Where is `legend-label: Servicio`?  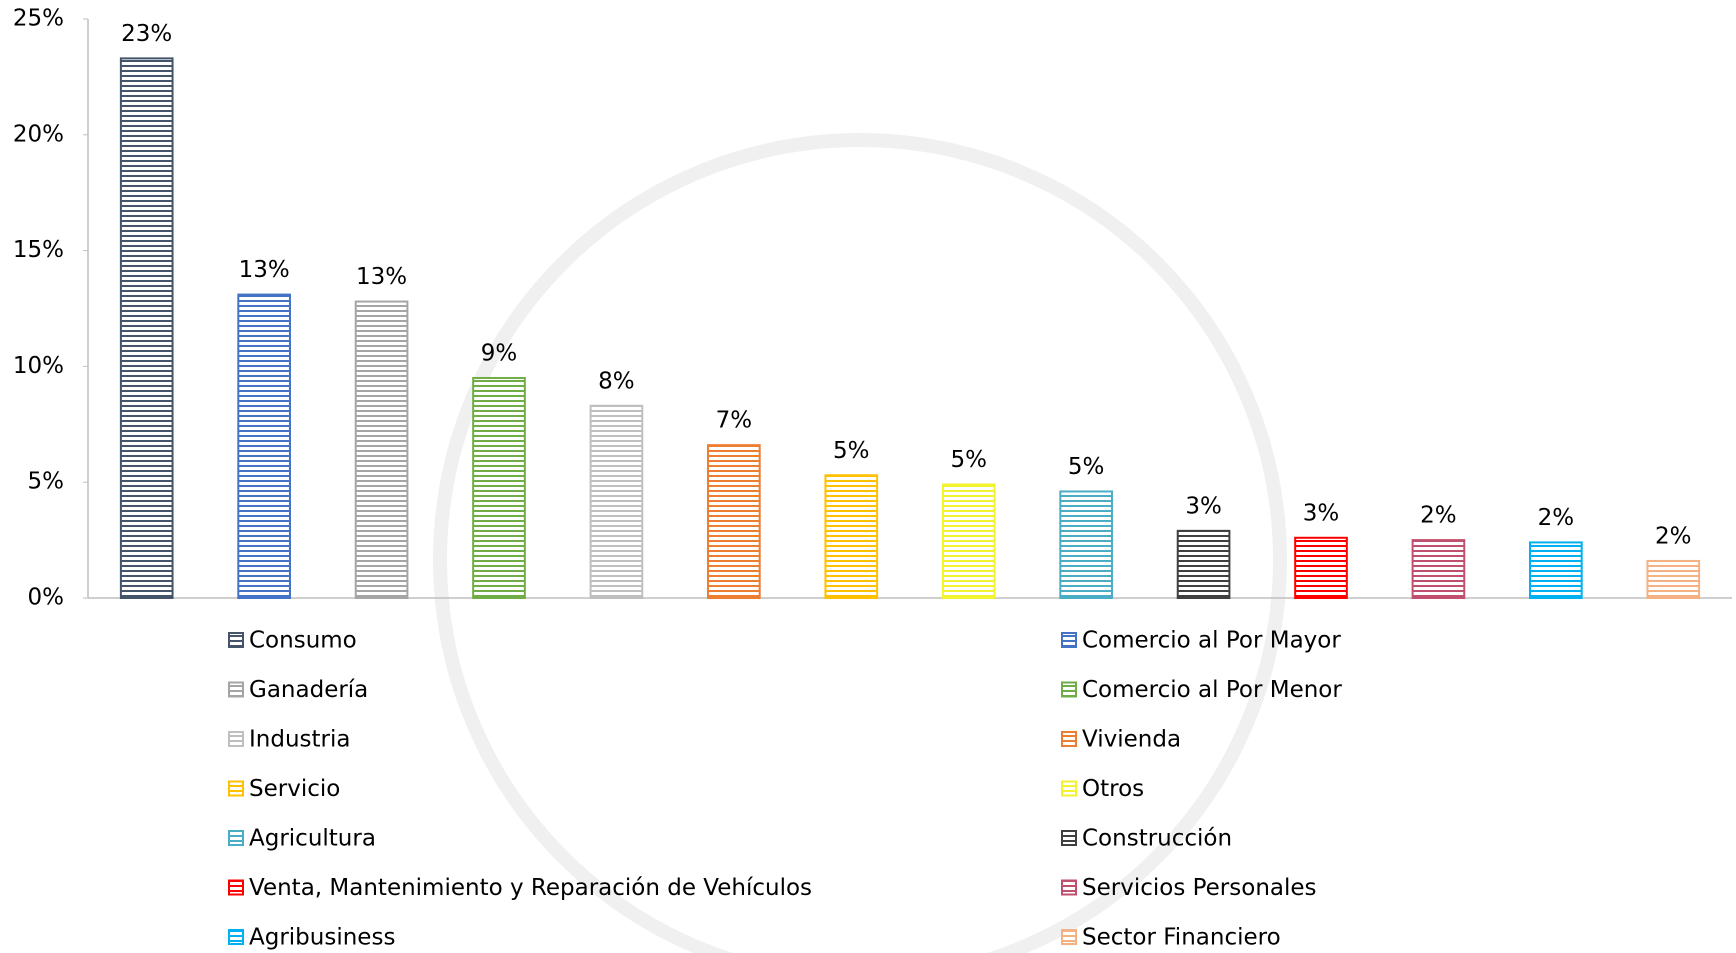 legend-label: Servicio is located at coordinates (294, 789).